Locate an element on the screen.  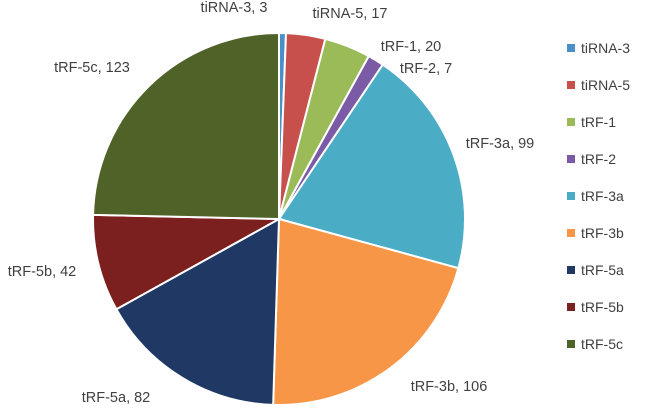
legend-swatch-trf-5a is located at coordinates (571, 270).